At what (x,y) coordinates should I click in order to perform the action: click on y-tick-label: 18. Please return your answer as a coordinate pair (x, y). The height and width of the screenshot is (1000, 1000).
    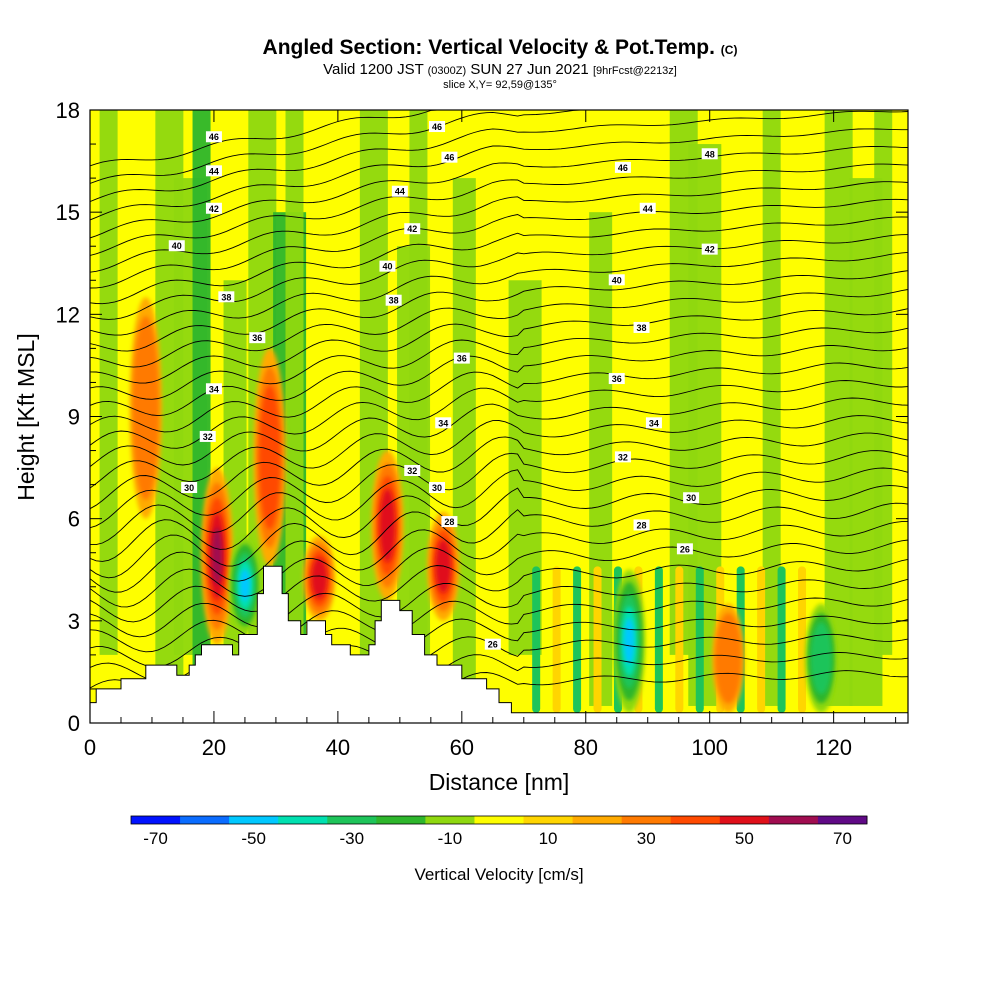
    Looking at the image, I should click on (68, 110).